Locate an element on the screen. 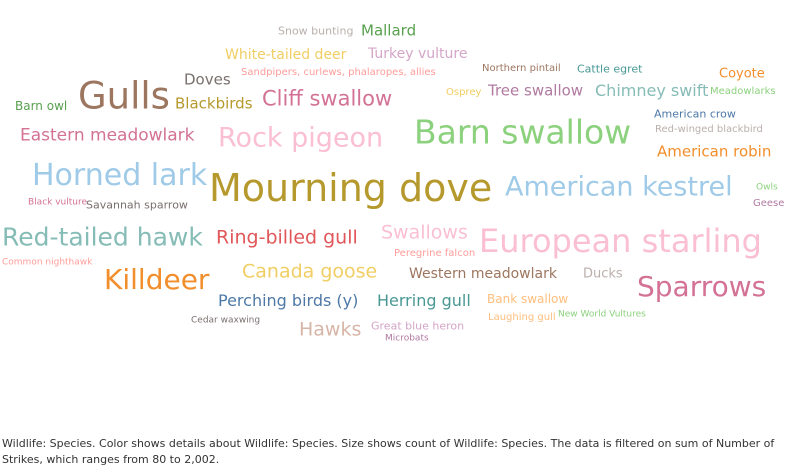  word-label: Perching birds (y) is located at coordinates (288, 300).